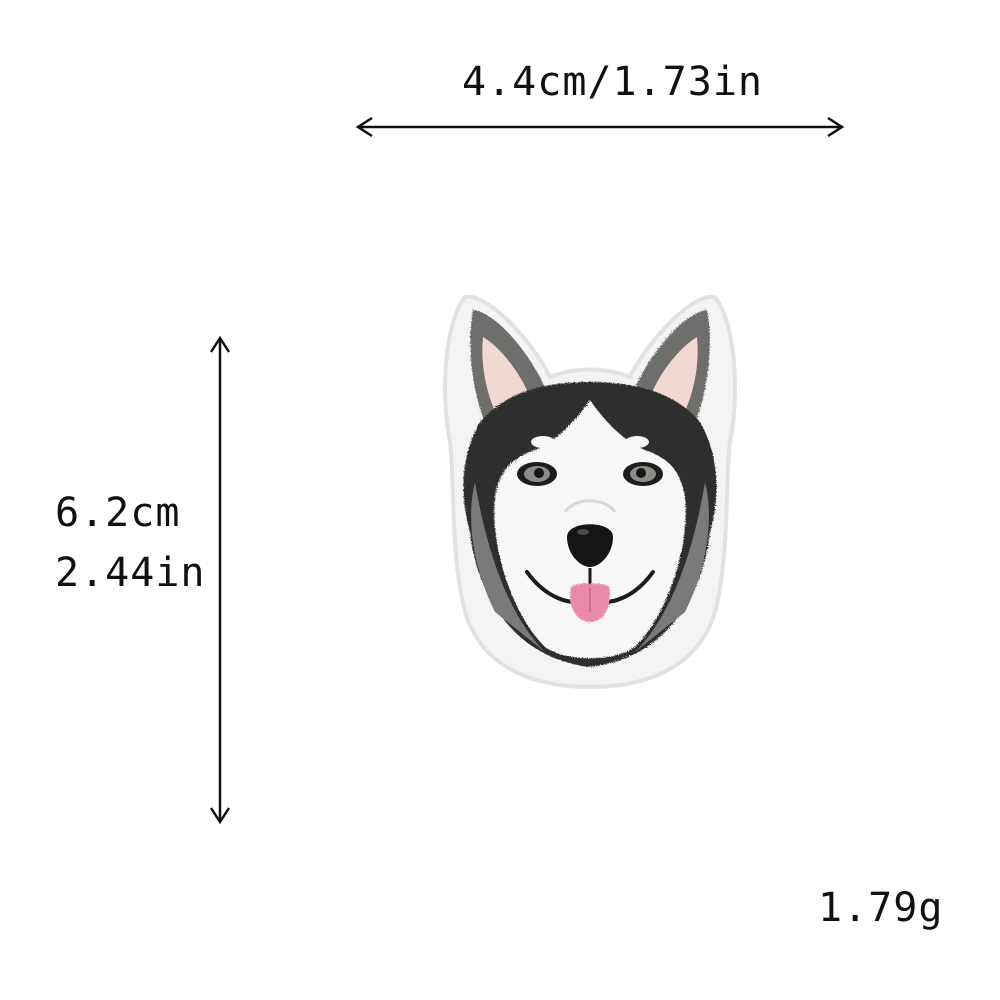 The image size is (1000, 1000). Describe the element at coordinates (583, 532) in the screenshot. I see `nose-highlight` at that location.